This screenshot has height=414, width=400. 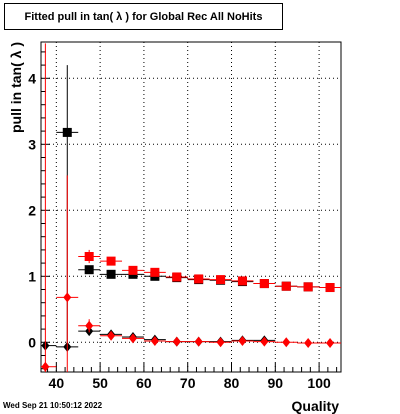 What do you see at coordinates (276, 383) in the screenshot?
I see `x-tick-label: 90` at bounding box center [276, 383].